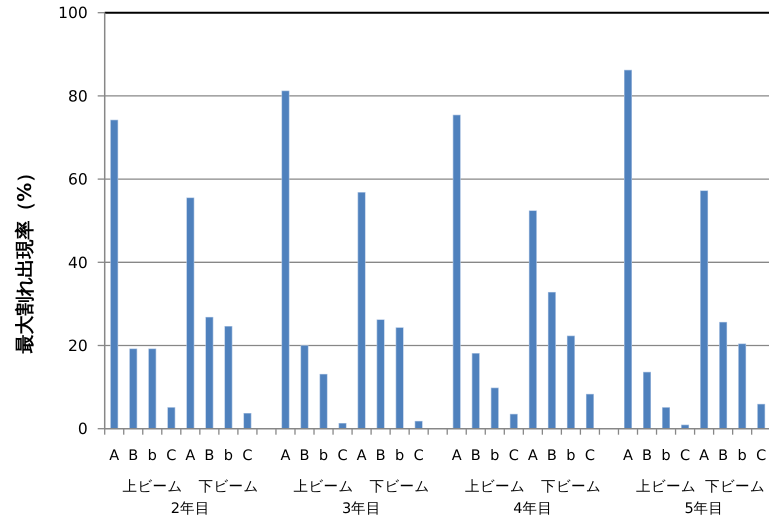  I want to click on y-tick-label: 80, so click(78, 96).